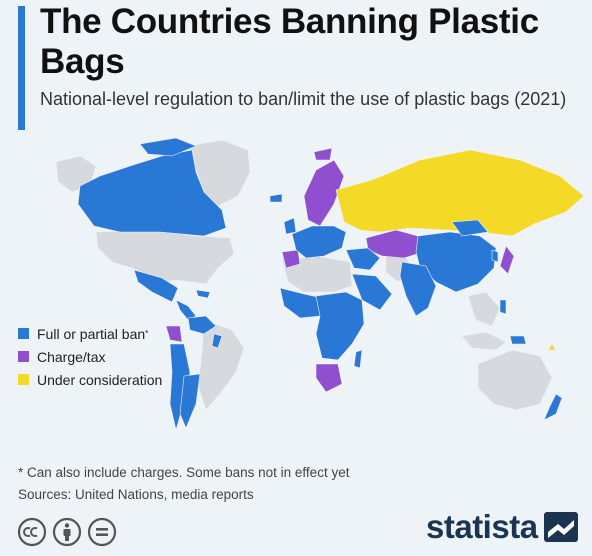  I want to click on statista-brand: statista, so click(502, 527).